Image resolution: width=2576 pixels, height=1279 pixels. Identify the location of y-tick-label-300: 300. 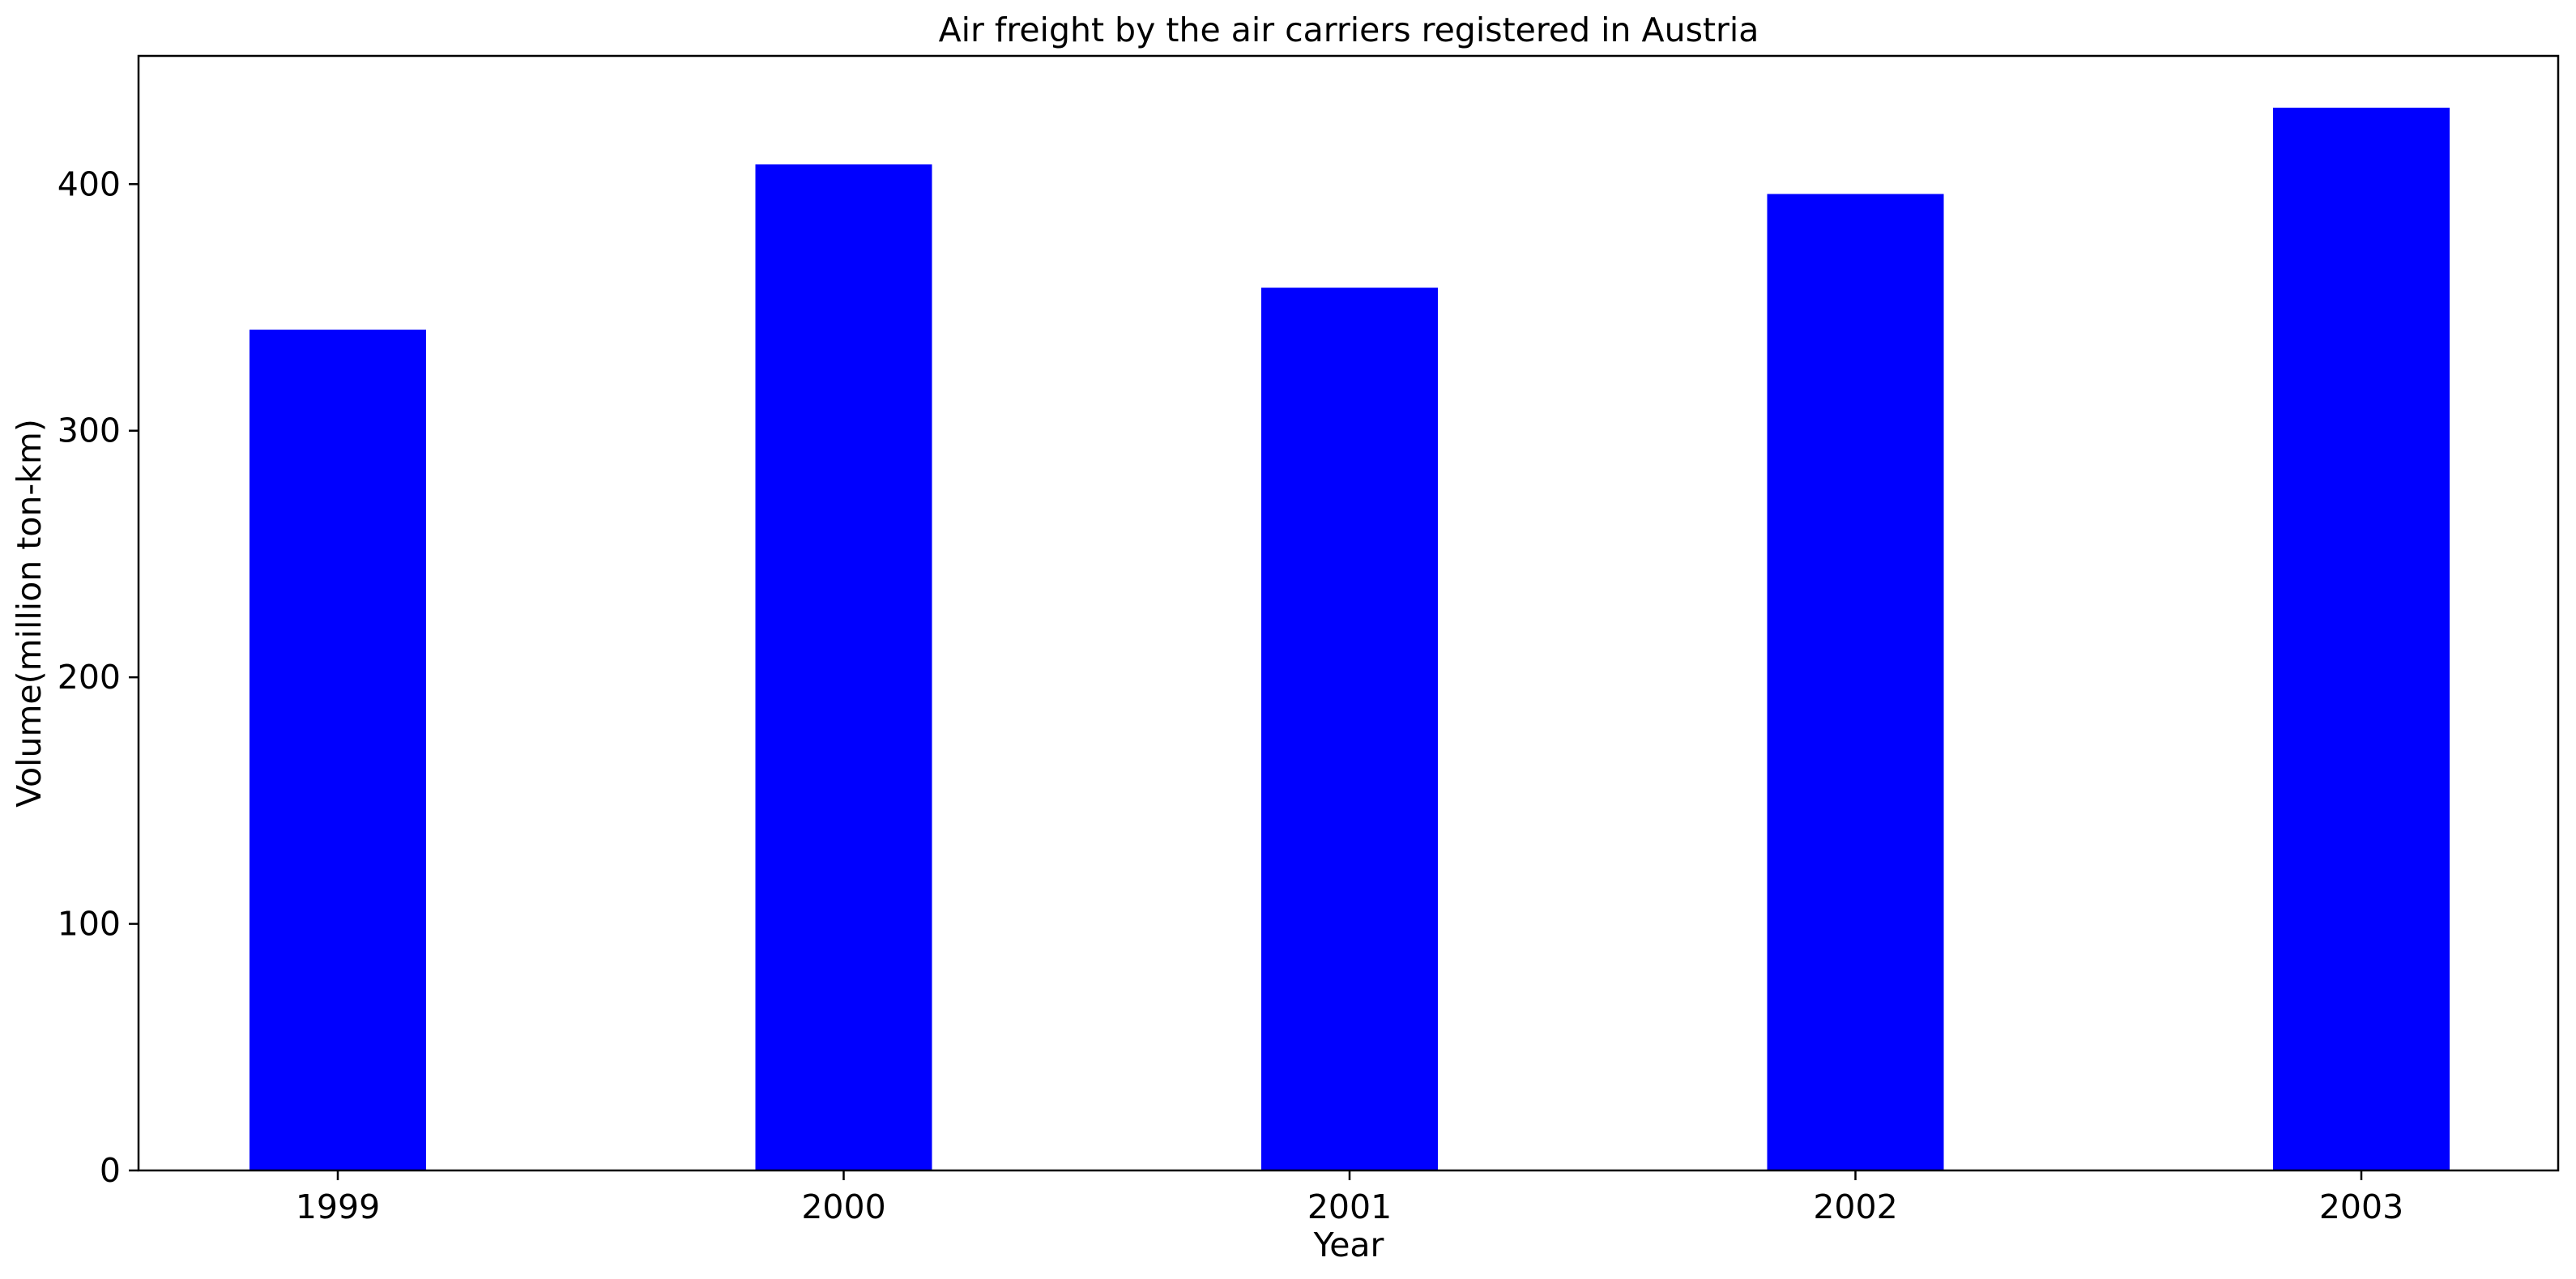
(89, 430).